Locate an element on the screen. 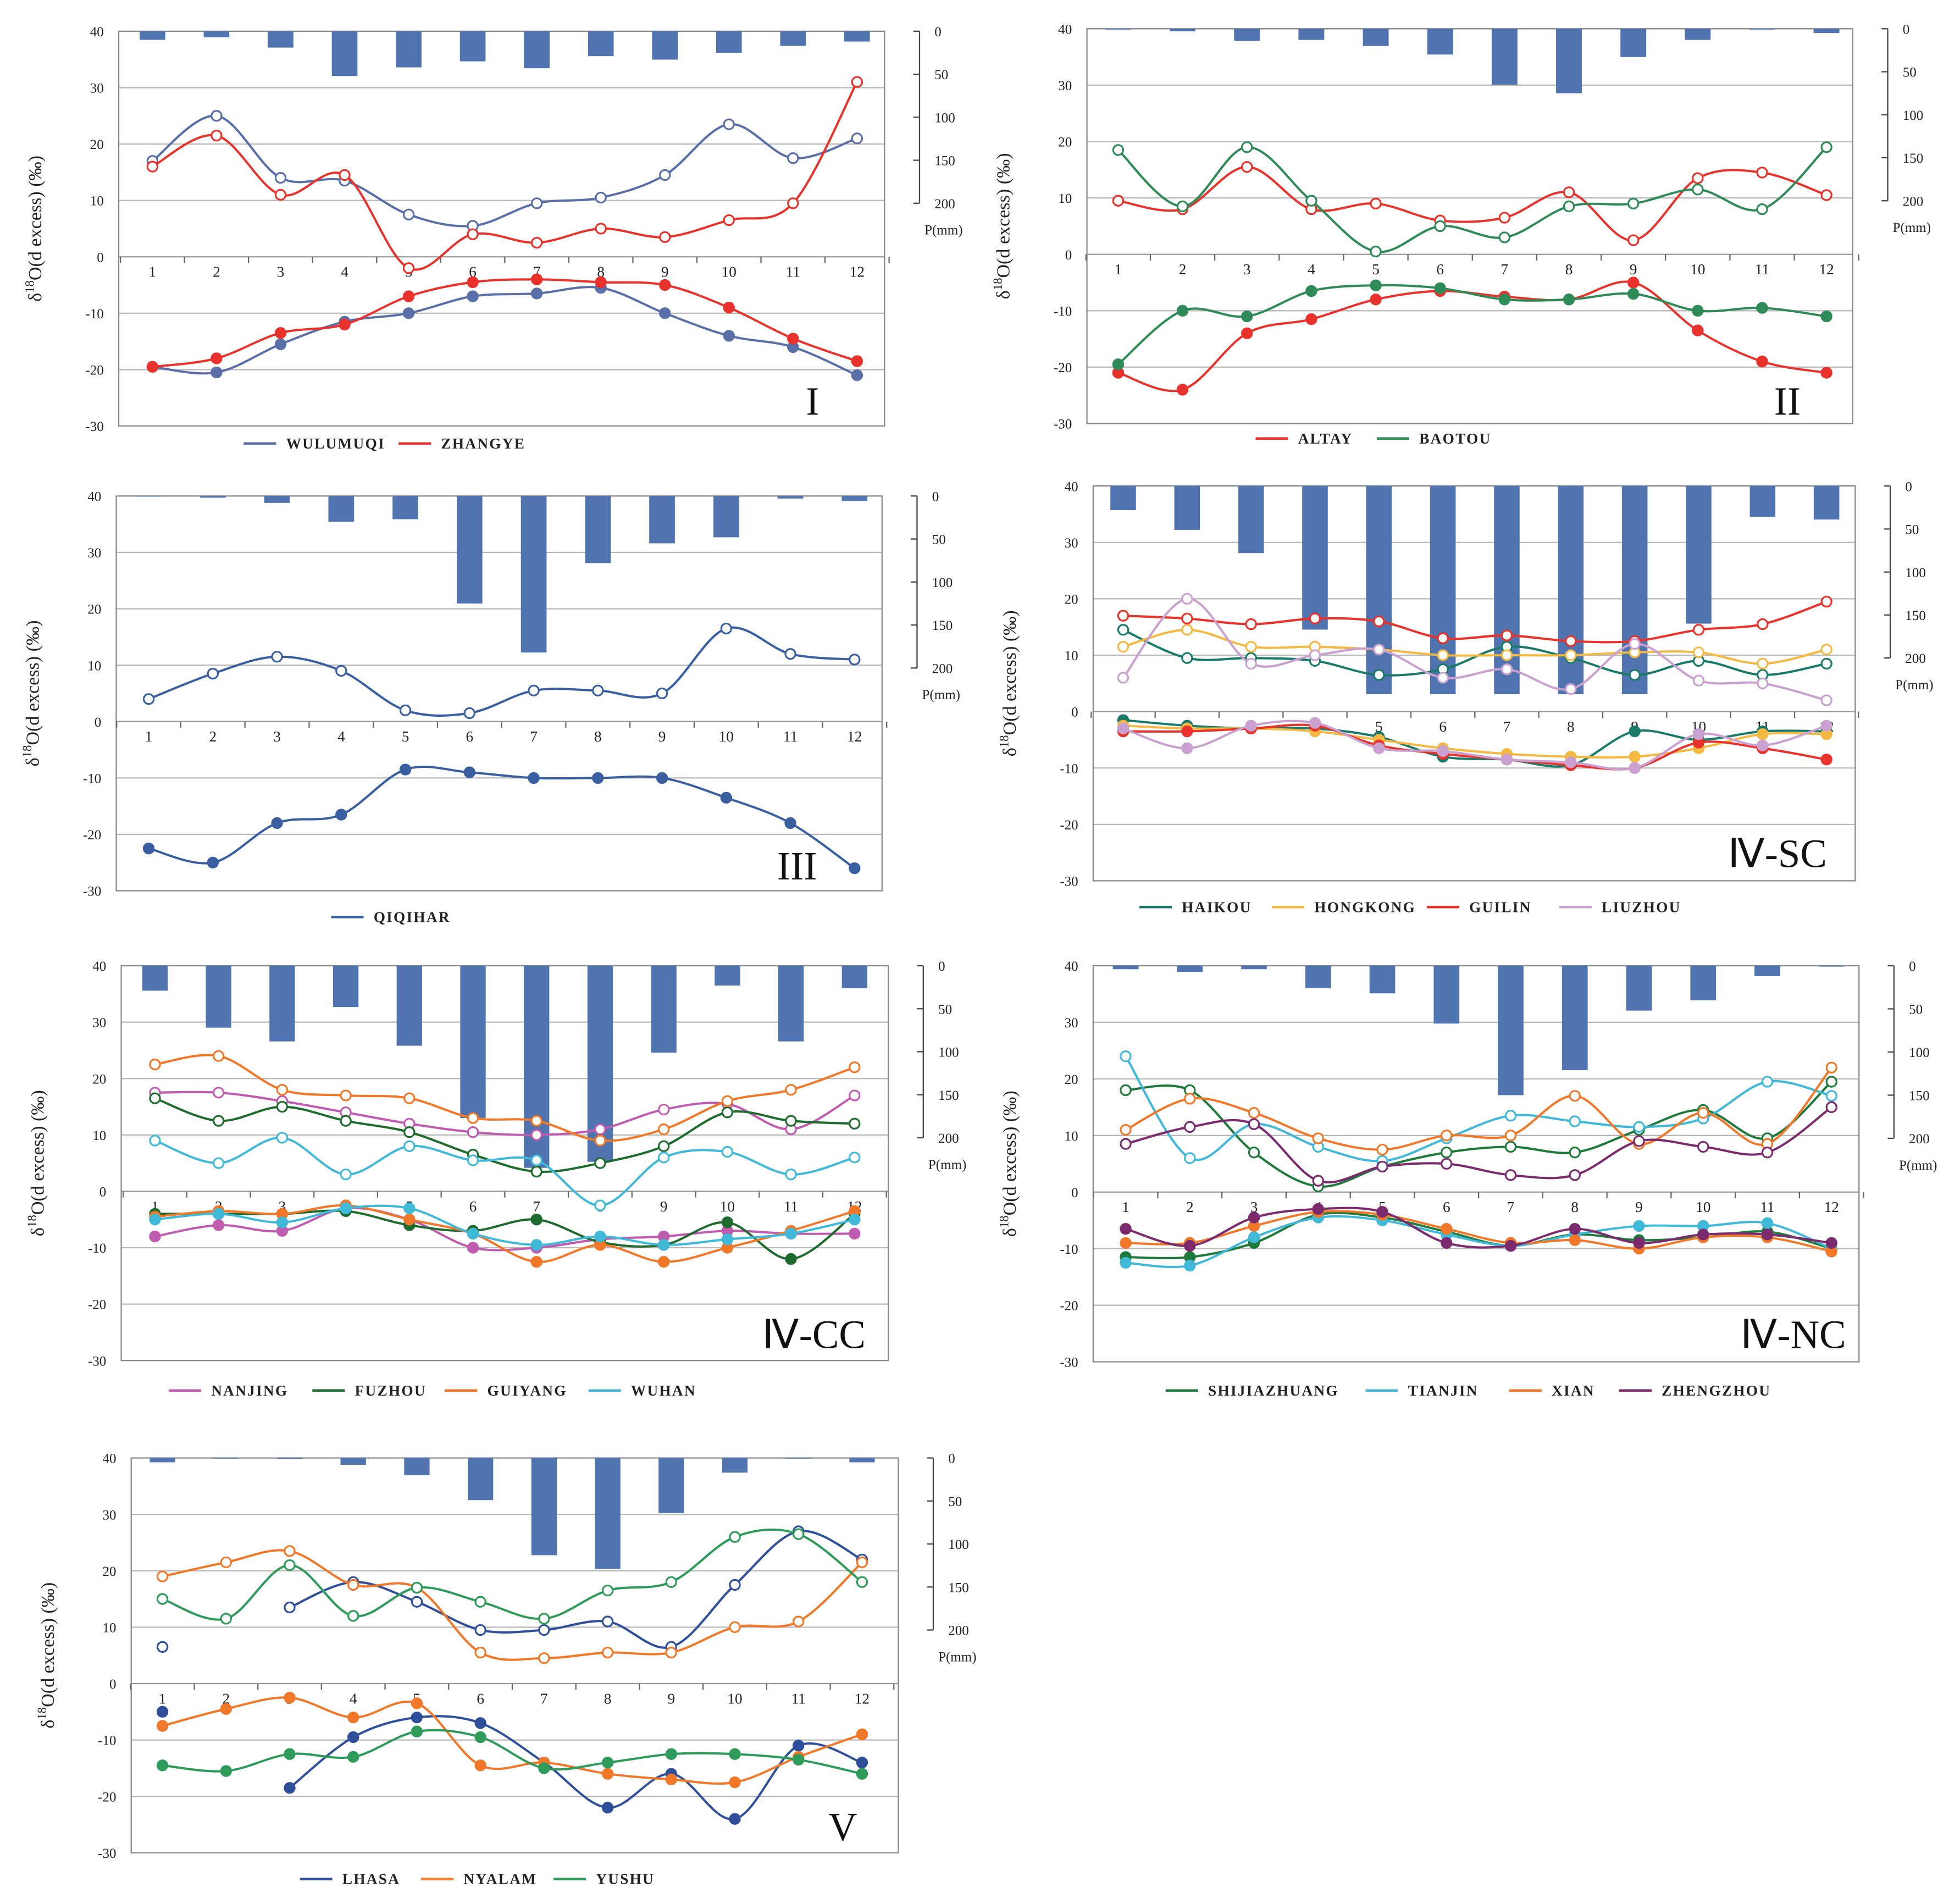 The width and height of the screenshot is (1949, 1904). data-point-shijiazhuang-d_excess is located at coordinates (1447, 1152).